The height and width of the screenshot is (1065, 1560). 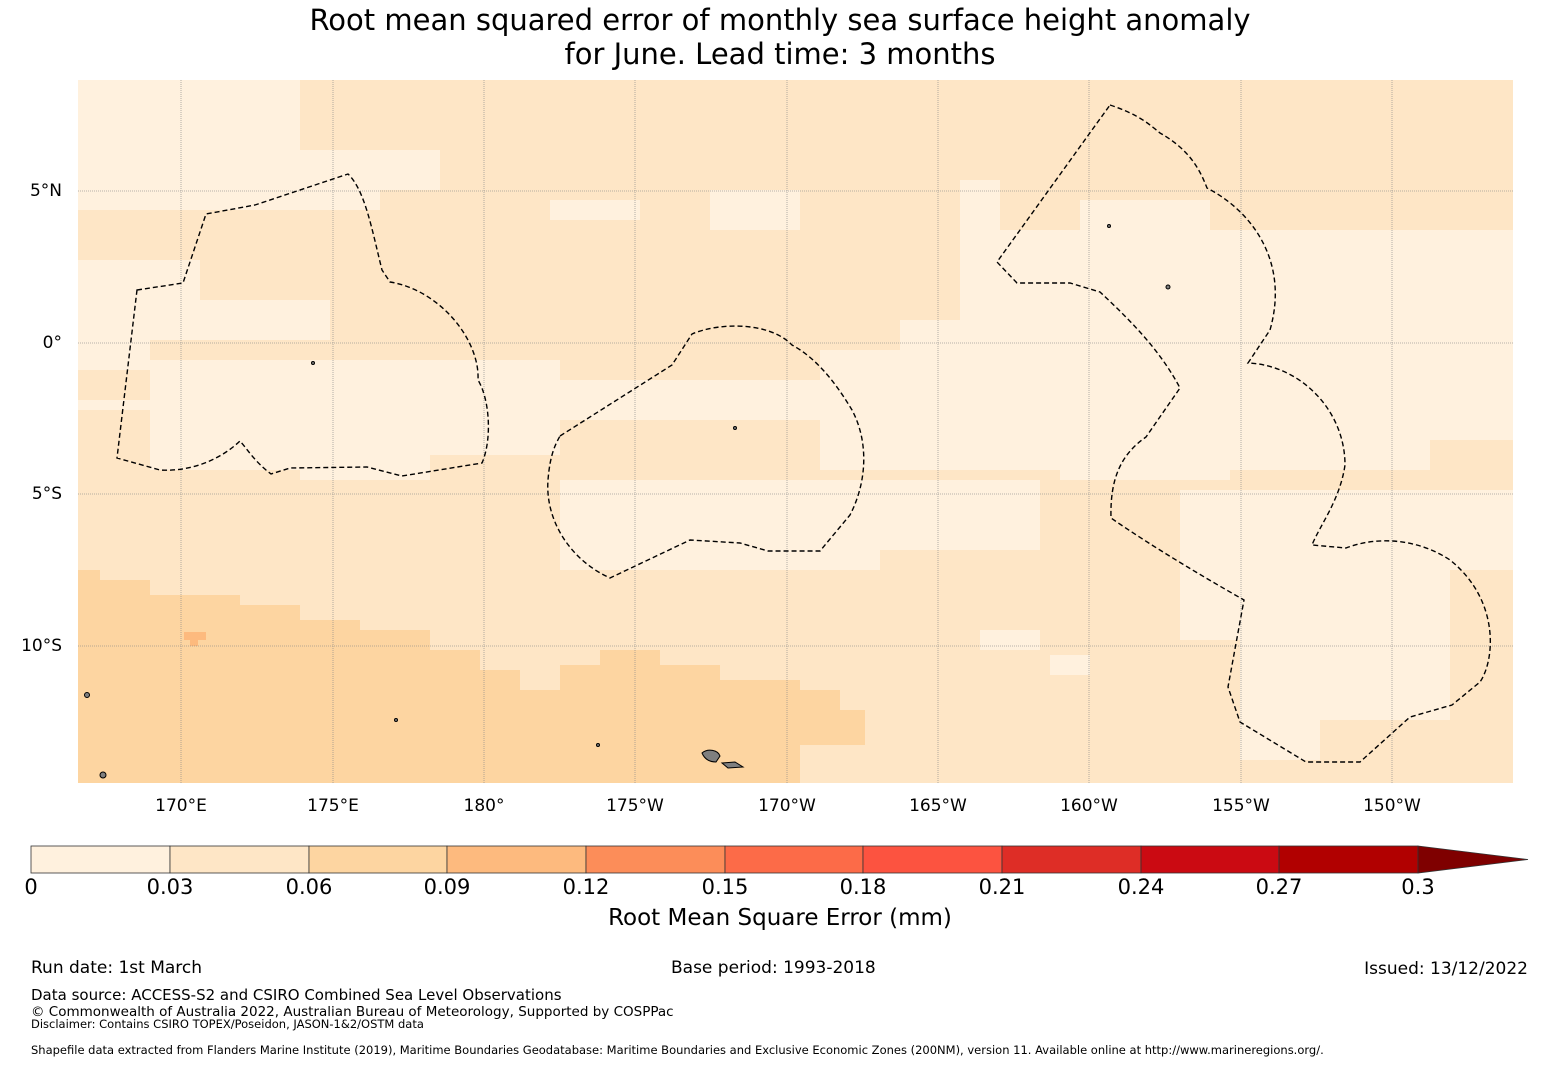 I want to click on colorbar-tick: 0.27, so click(x=1279, y=887).